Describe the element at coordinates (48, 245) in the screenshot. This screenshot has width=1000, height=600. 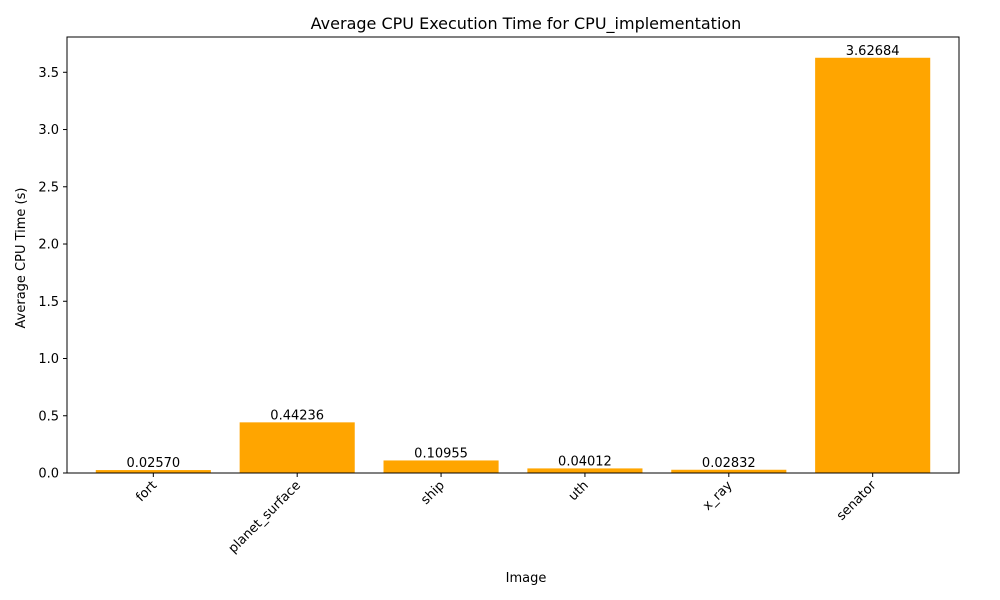
I see `y-tick-label: 2.0` at that location.